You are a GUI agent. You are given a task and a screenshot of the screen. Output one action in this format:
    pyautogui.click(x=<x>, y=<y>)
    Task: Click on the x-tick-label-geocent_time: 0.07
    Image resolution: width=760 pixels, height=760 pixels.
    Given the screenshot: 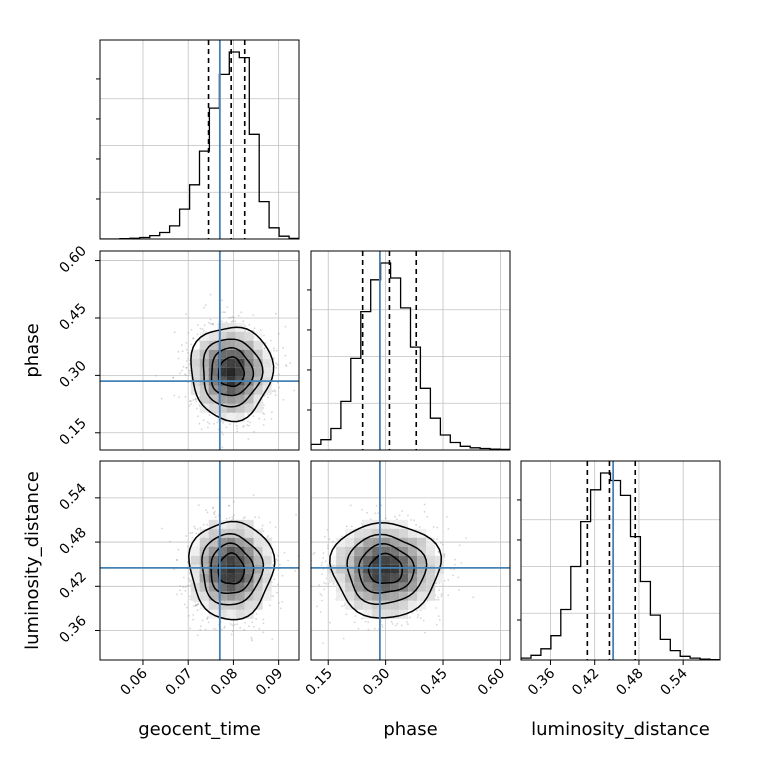 What is the action you would take?
    pyautogui.click(x=179, y=682)
    